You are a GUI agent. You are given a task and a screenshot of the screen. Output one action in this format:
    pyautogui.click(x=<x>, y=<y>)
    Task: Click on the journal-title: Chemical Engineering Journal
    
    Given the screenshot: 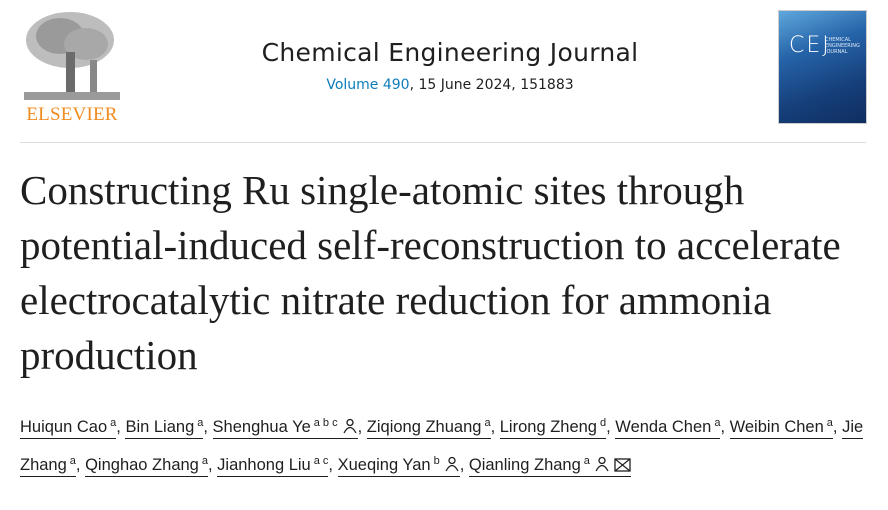 What is the action you would take?
    pyautogui.click(x=450, y=52)
    